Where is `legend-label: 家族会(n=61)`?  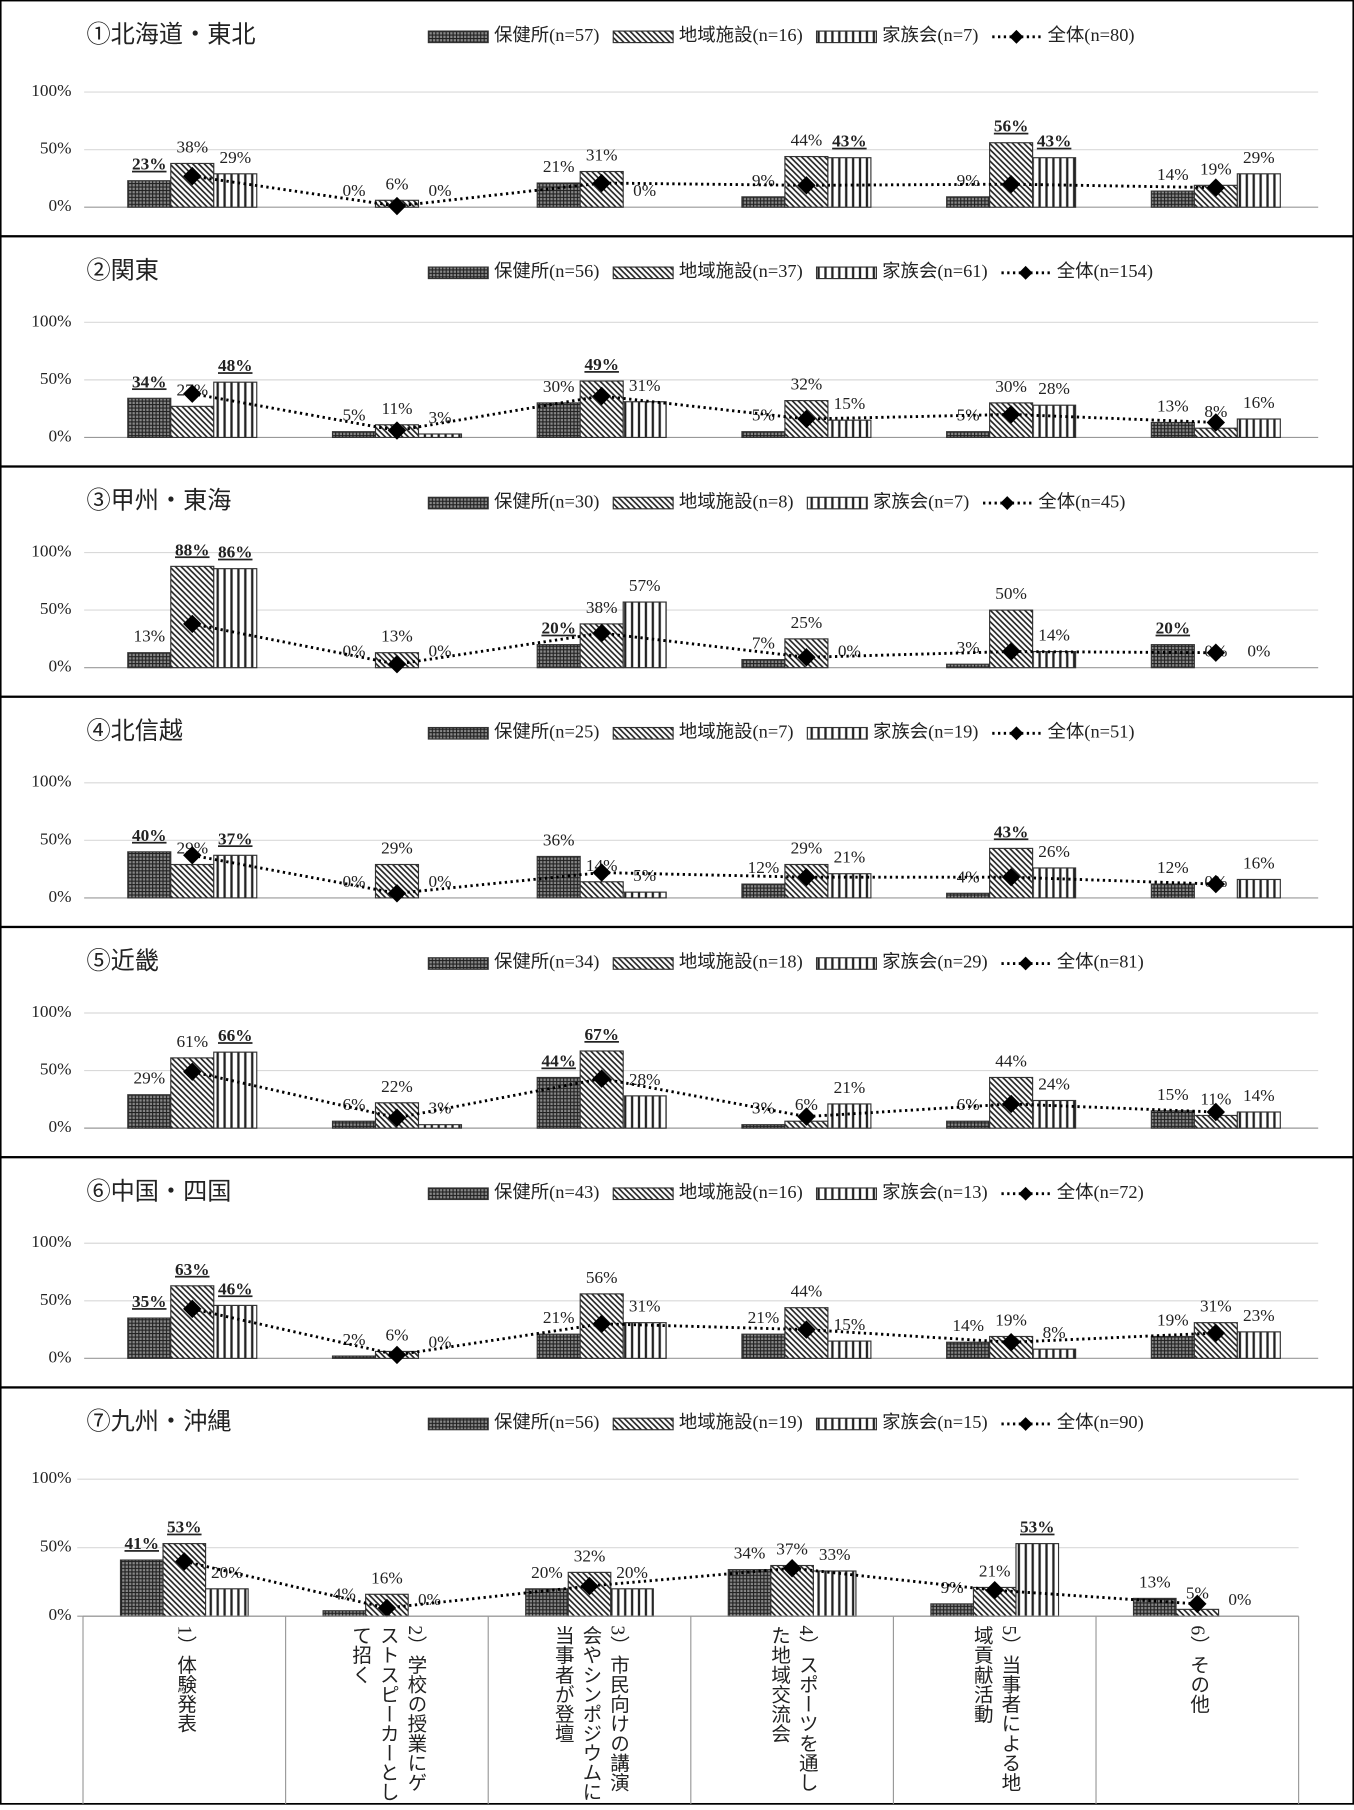 legend-label: 家族会(n=61) is located at coordinates (934, 271).